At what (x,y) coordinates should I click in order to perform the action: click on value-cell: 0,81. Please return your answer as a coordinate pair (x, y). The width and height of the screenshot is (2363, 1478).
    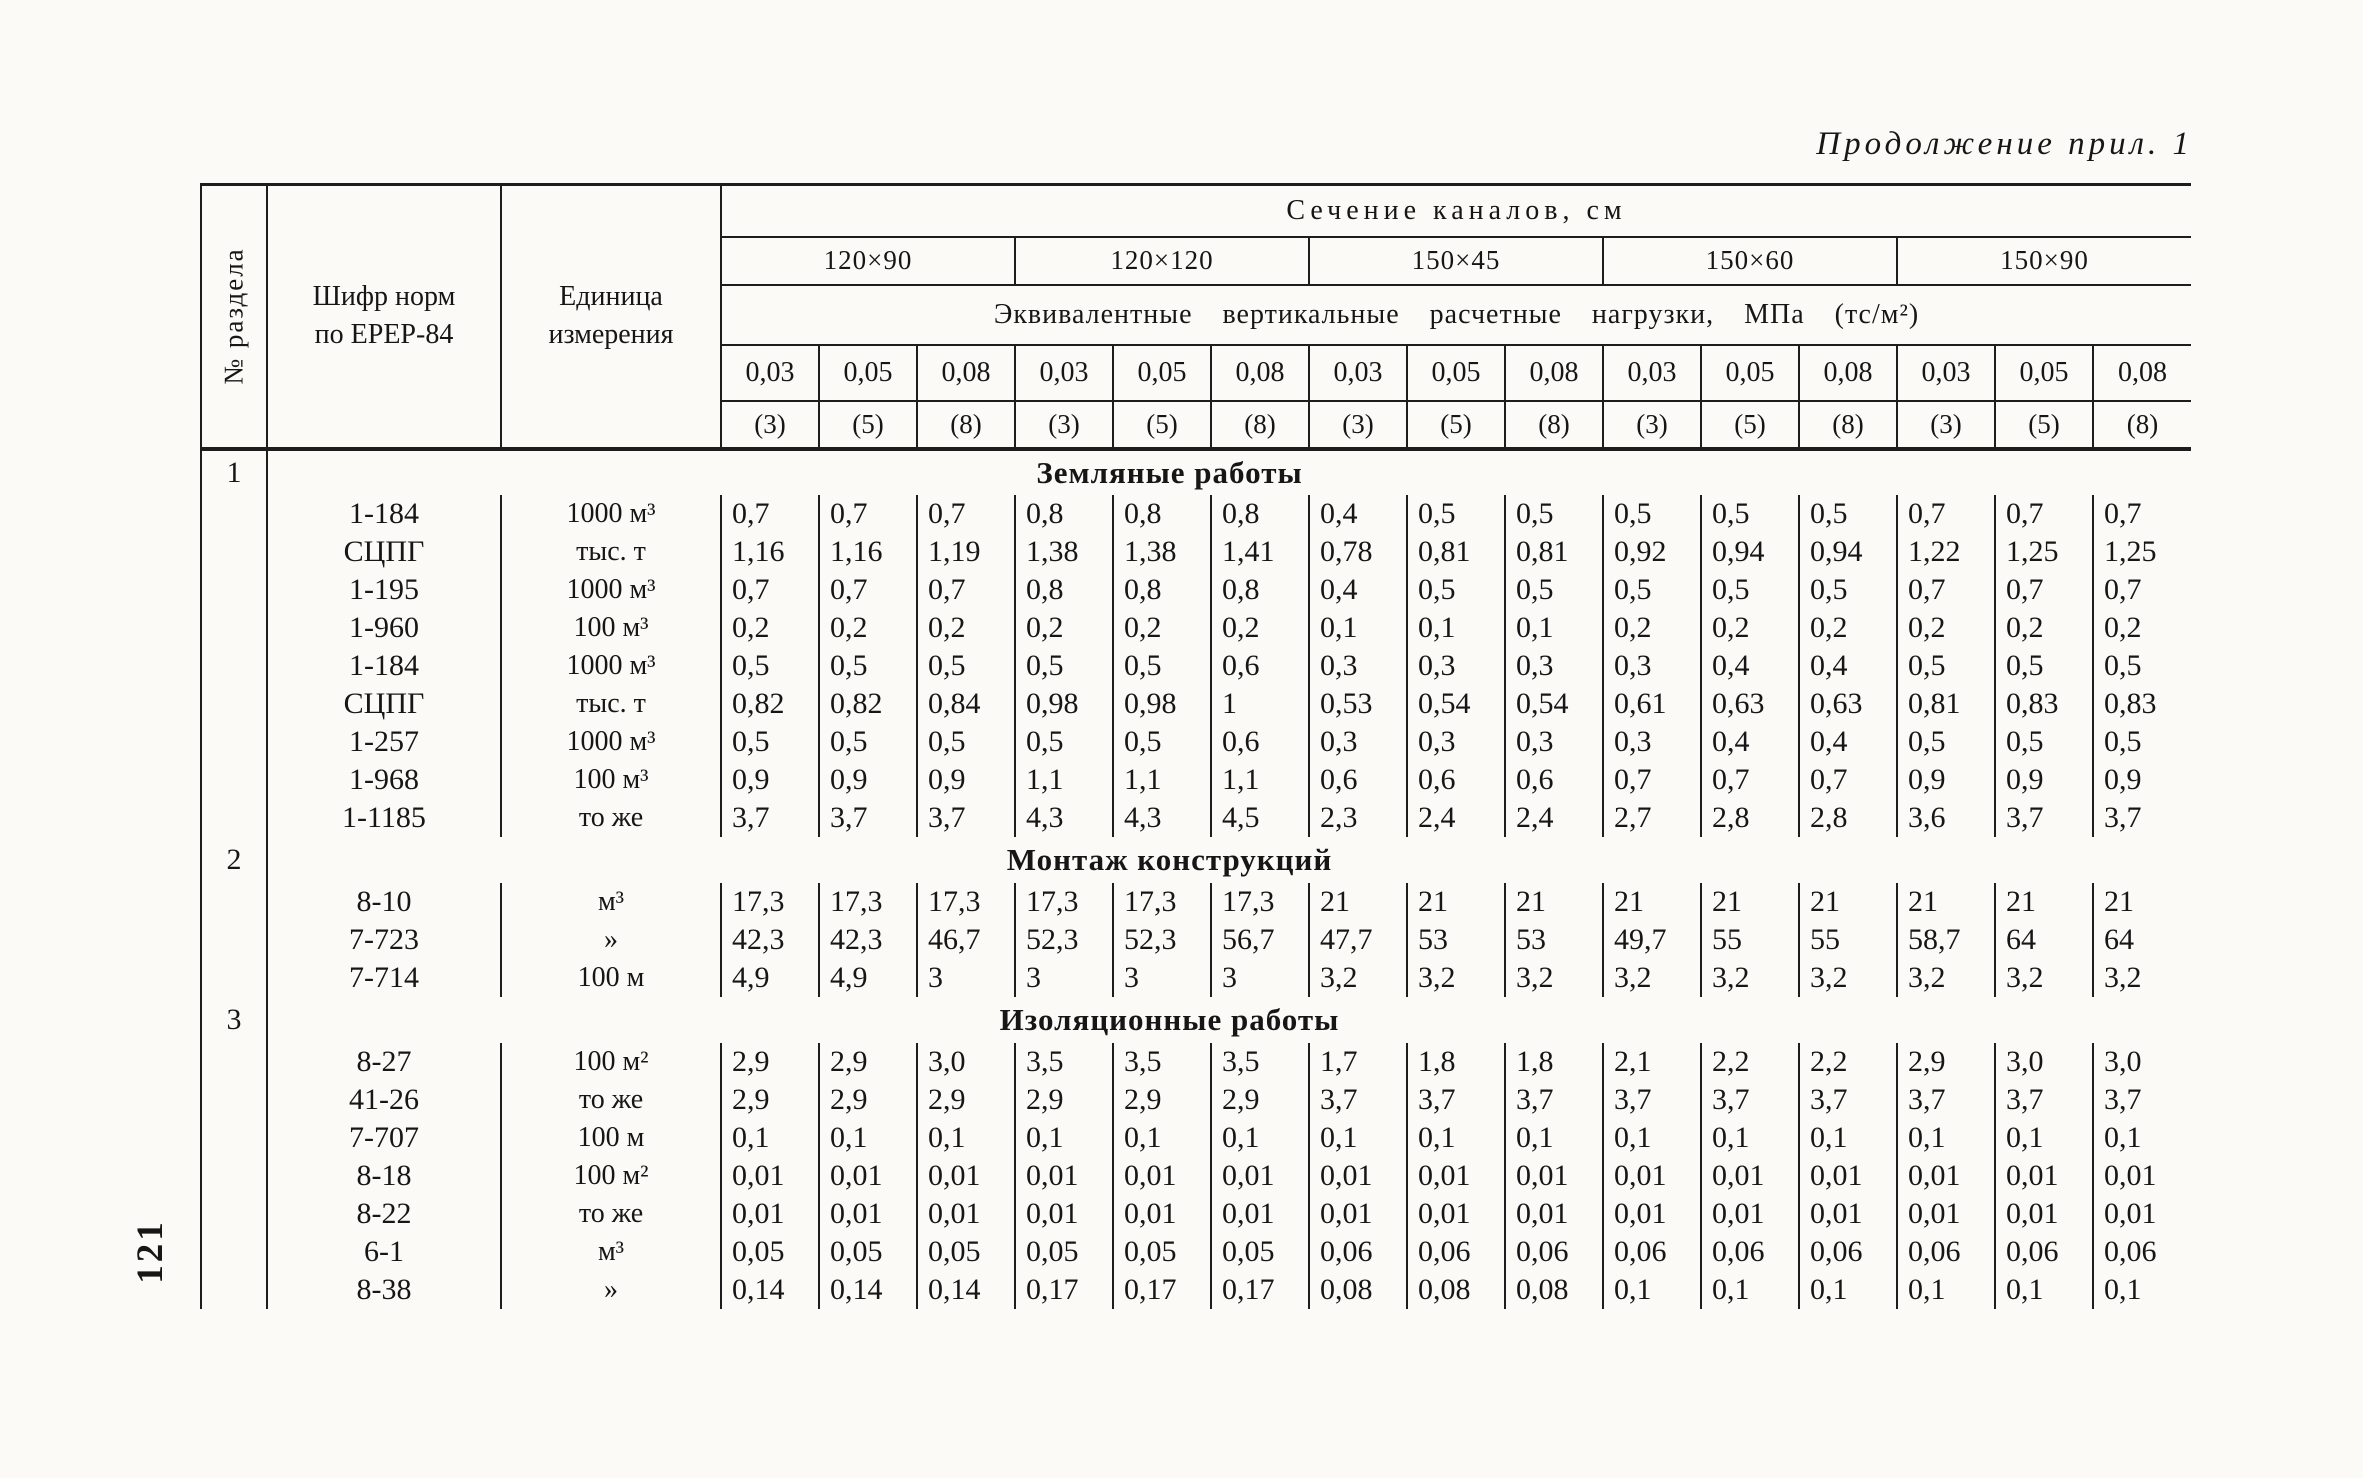
    Looking at the image, I should click on (1553, 551).